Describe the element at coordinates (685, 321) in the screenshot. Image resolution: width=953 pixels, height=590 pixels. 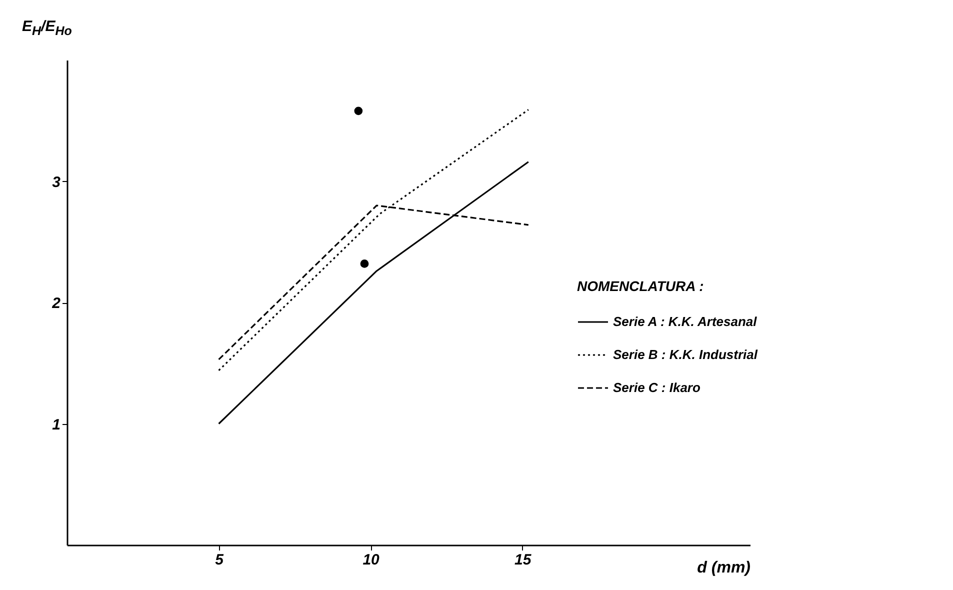
I see `legend-label: Serie A : K.K. Artesanal` at that location.